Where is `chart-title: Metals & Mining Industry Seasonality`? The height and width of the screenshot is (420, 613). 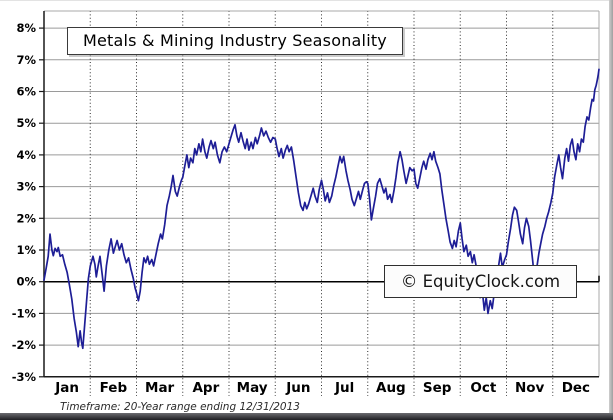
chart-title: Metals & Mining Industry Seasonality is located at coordinates (235, 40).